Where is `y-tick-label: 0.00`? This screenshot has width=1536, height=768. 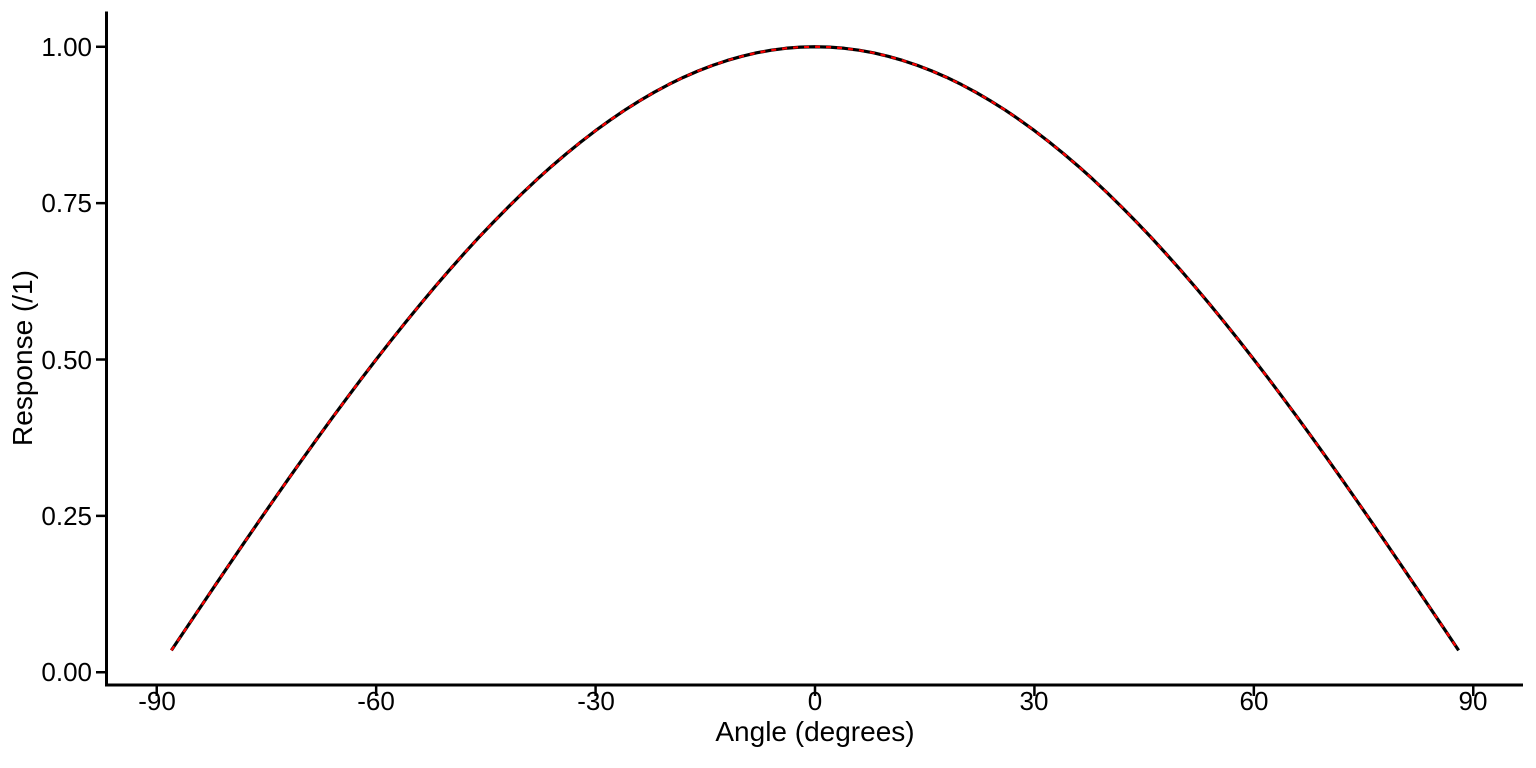 y-tick-label: 0.00 is located at coordinates (66, 672).